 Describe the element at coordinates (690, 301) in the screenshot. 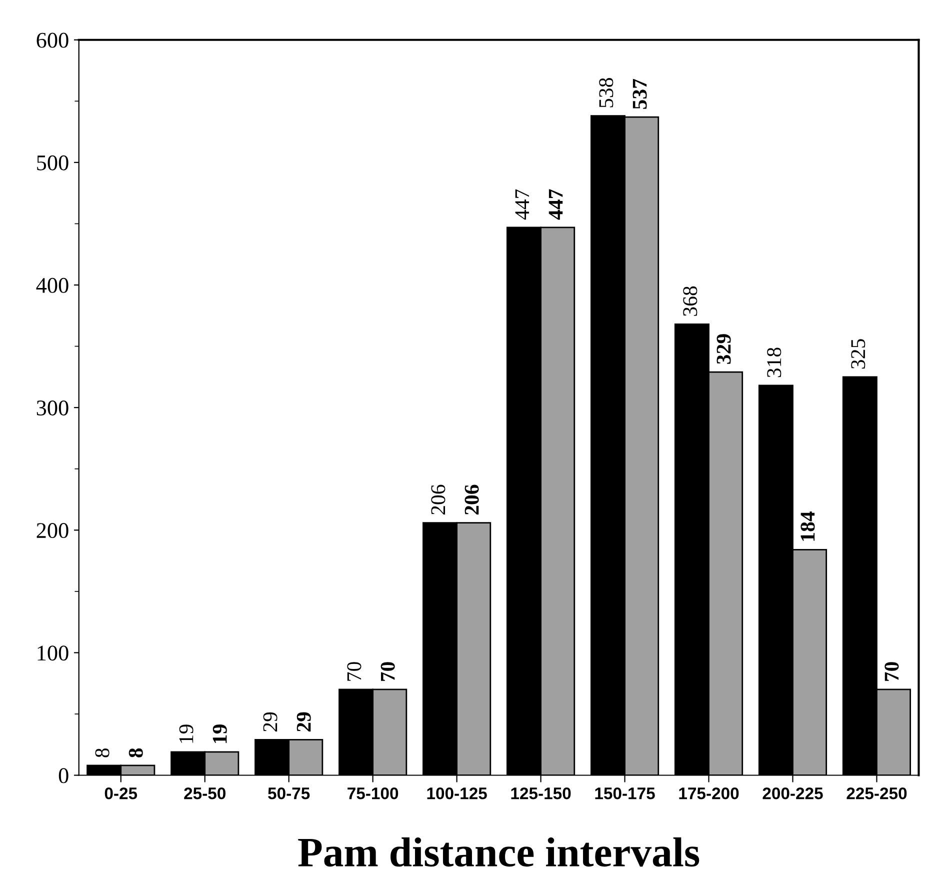

I see `data-label: 368` at that location.